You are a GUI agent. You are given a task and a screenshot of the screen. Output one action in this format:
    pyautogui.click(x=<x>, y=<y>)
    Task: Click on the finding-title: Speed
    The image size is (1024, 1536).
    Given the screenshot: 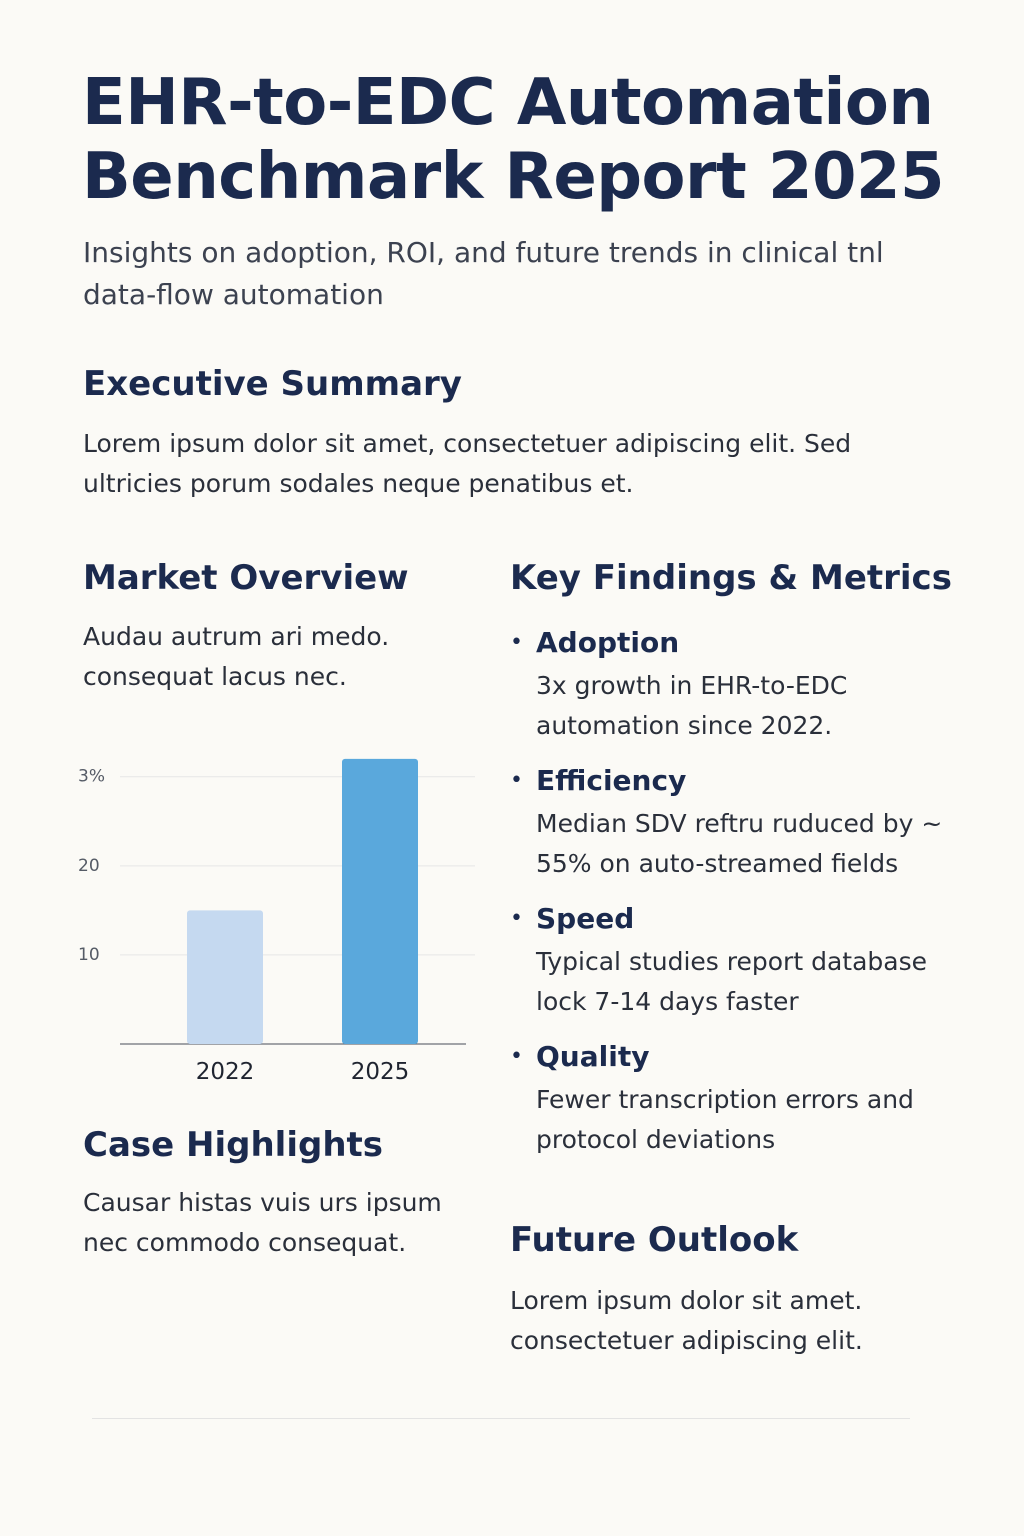 What is the action you would take?
    pyautogui.click(x=585, y=918)
    